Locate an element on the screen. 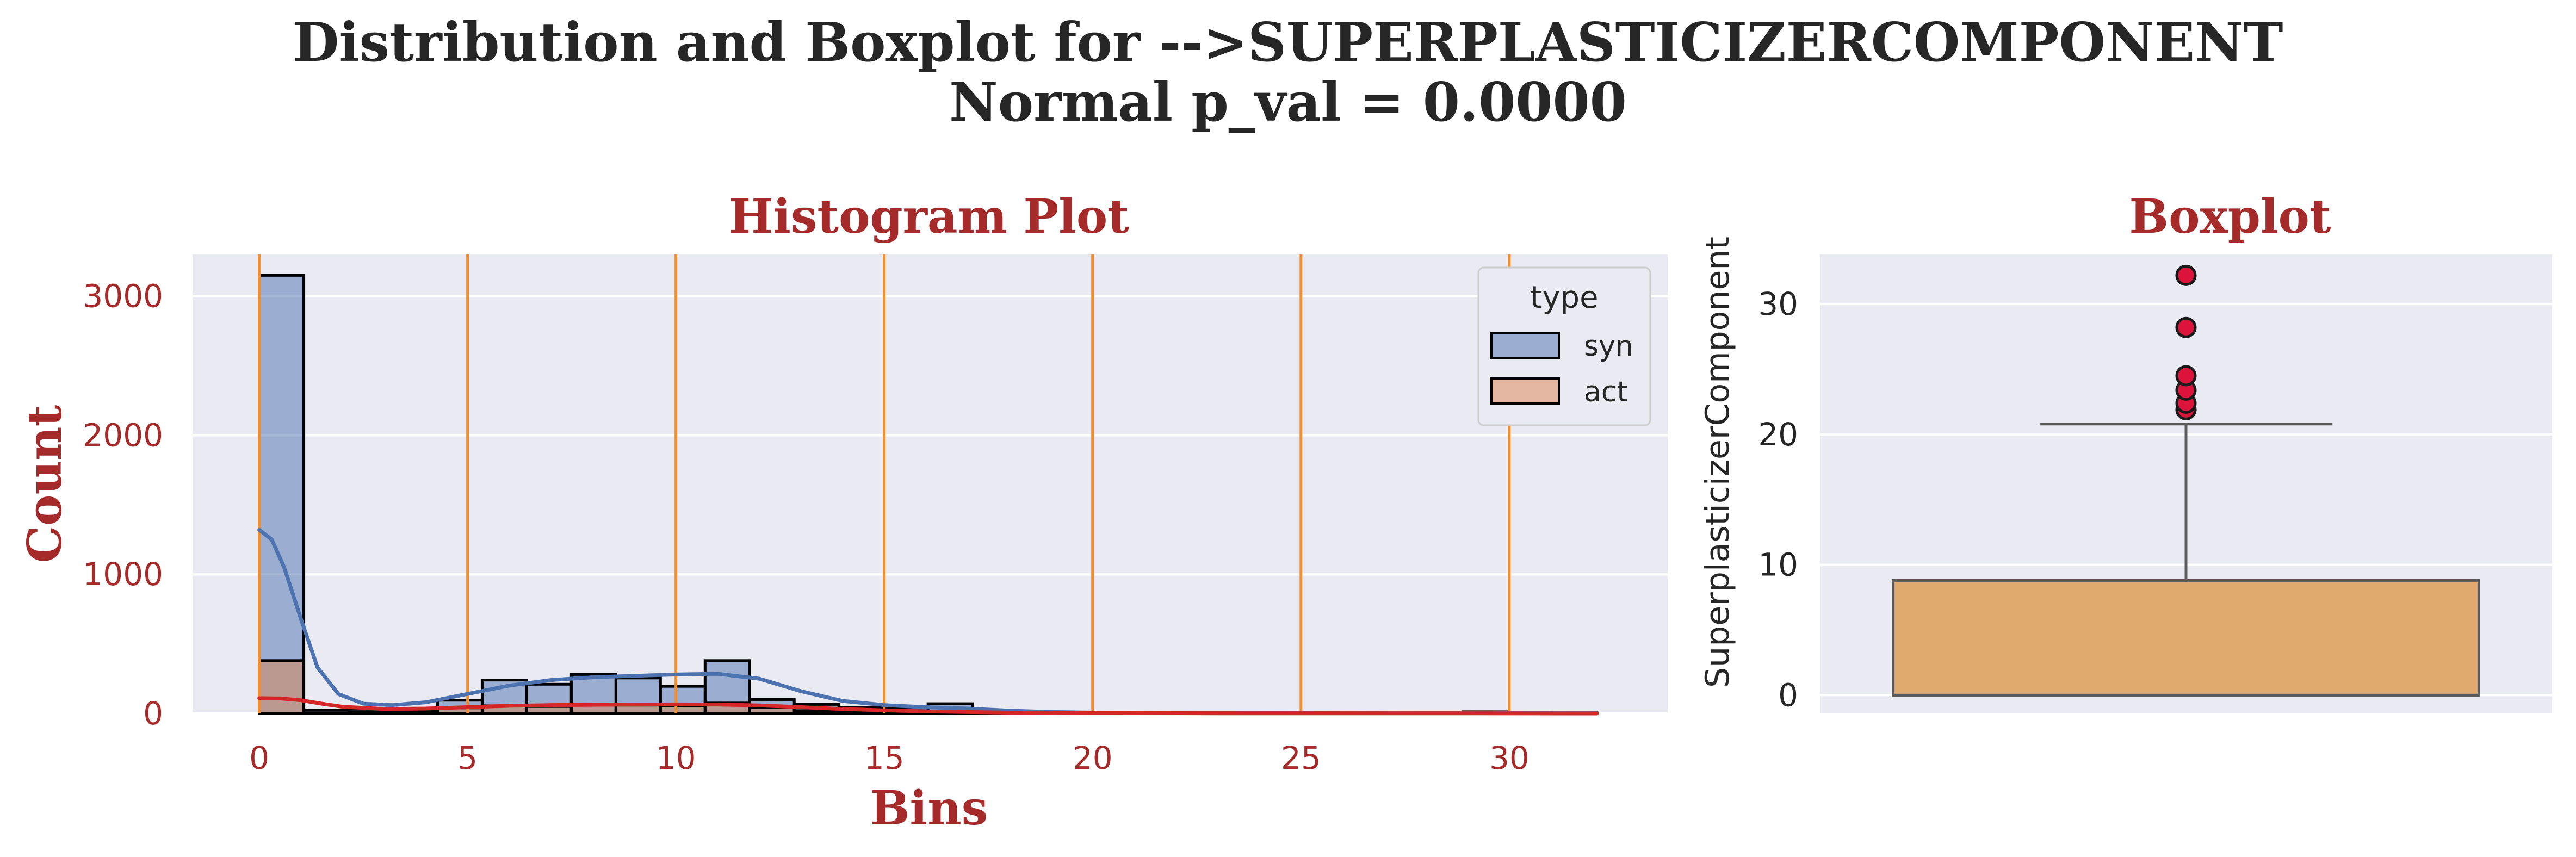 Image resolution: width=2576 pixels, height=857 pixels. hist-y-tick-label: 3000 is located at coordinates (123, 296).